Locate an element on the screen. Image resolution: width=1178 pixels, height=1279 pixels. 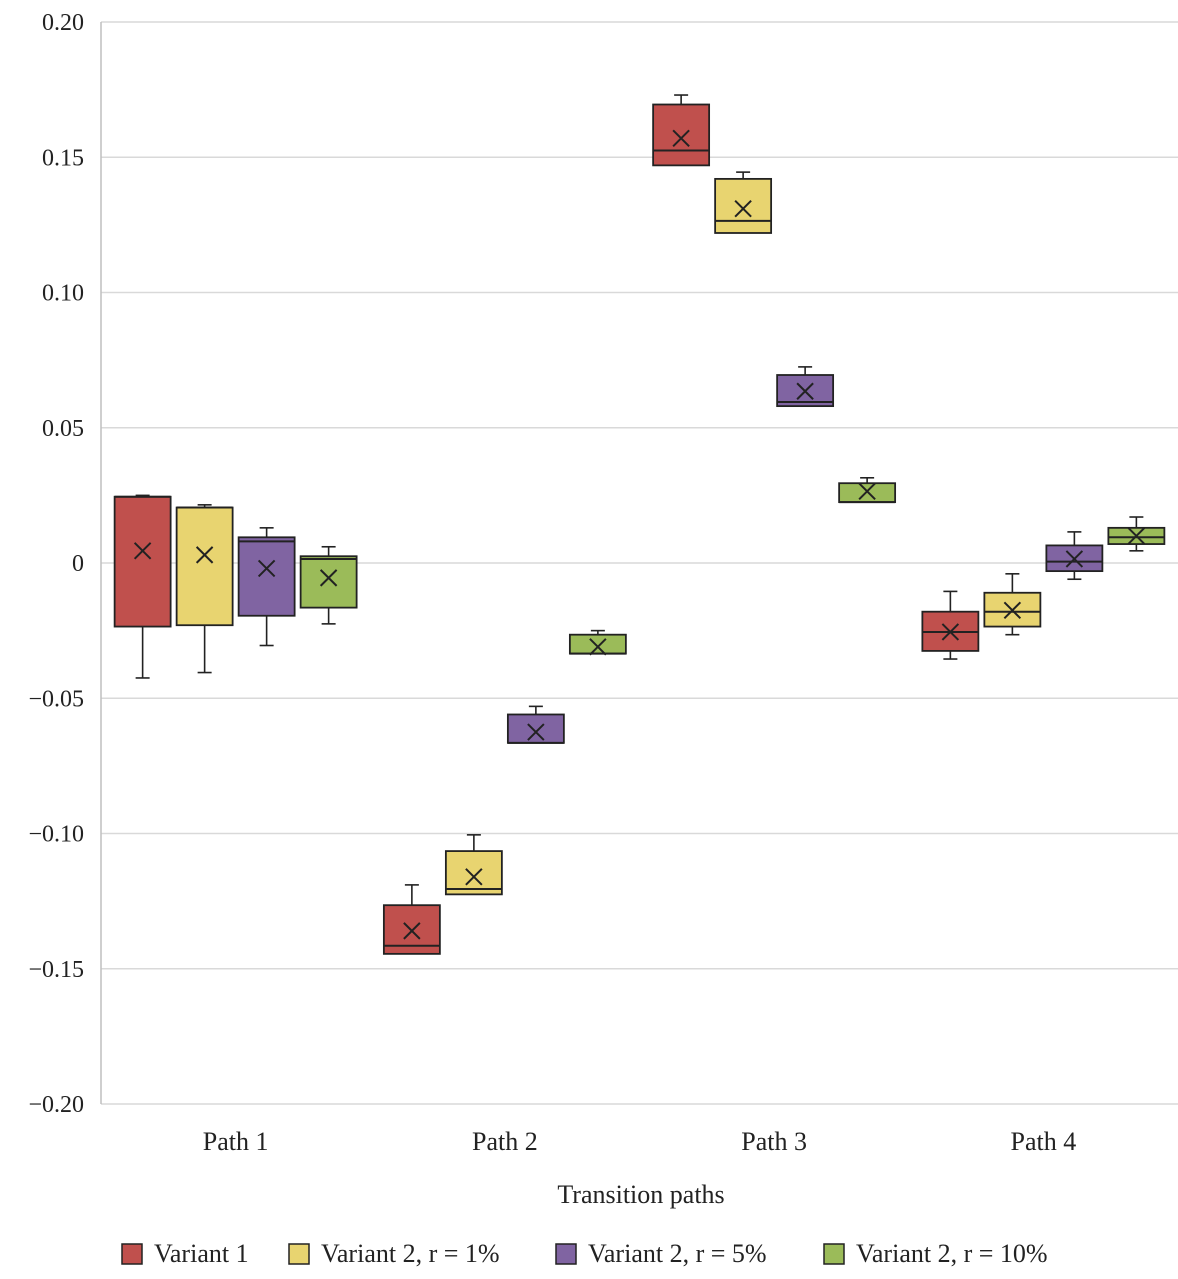
x-tick-label: Path 1 is located at coordinates (236, 1141).